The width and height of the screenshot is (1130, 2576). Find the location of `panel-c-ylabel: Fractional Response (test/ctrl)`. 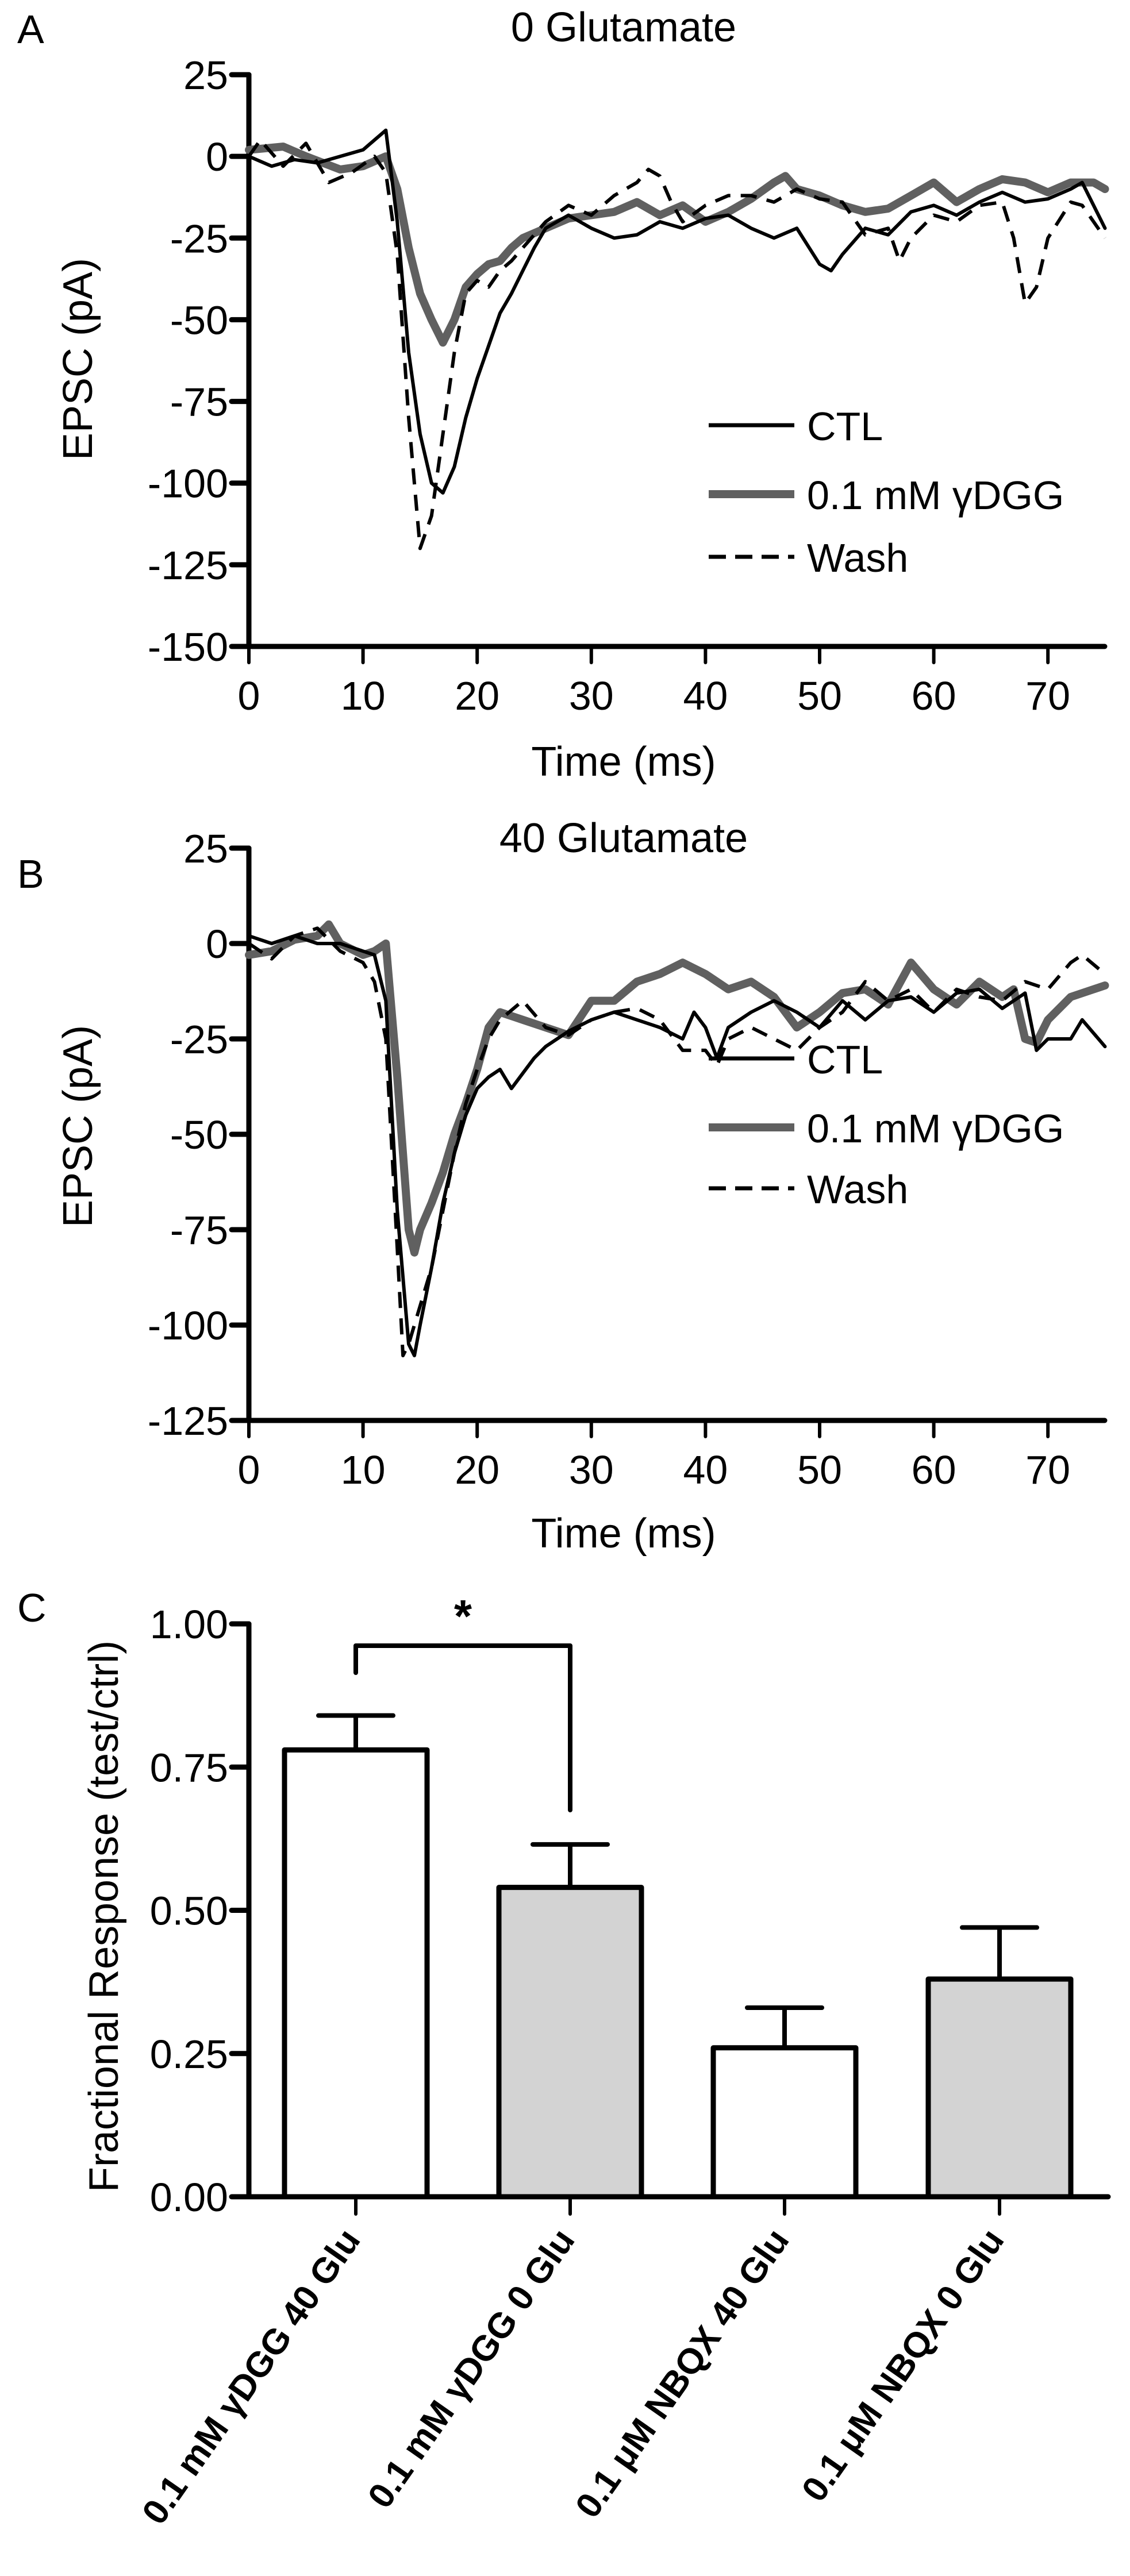

panel-c-ylabel: Fractional Response (test/ctrl) is located at coordinates (104, 1916).